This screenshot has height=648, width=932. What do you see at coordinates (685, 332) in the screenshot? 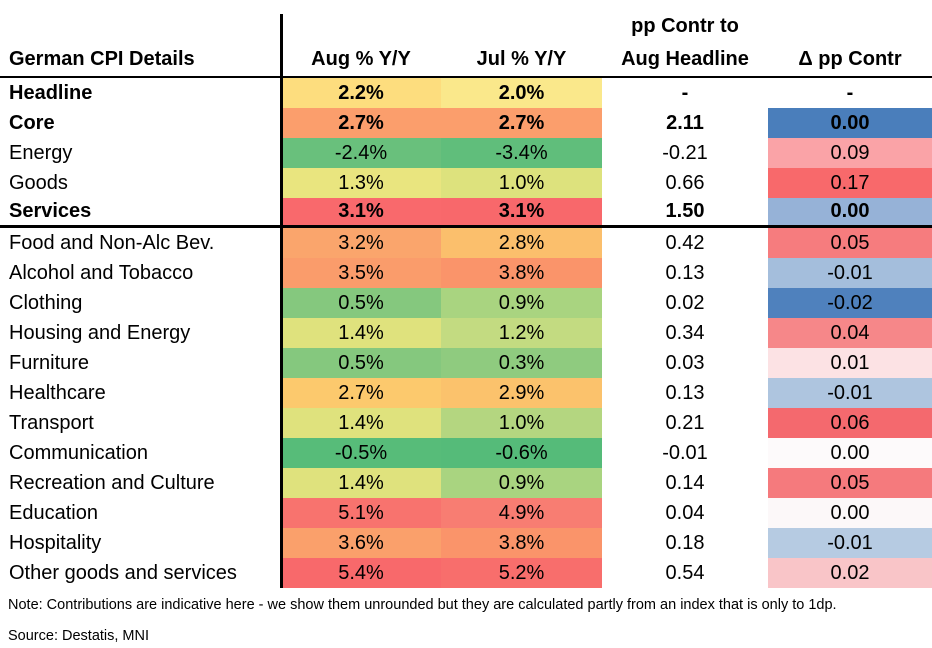
I see `pp-contr-cell: 0.34` at bounding box center [685, 332].